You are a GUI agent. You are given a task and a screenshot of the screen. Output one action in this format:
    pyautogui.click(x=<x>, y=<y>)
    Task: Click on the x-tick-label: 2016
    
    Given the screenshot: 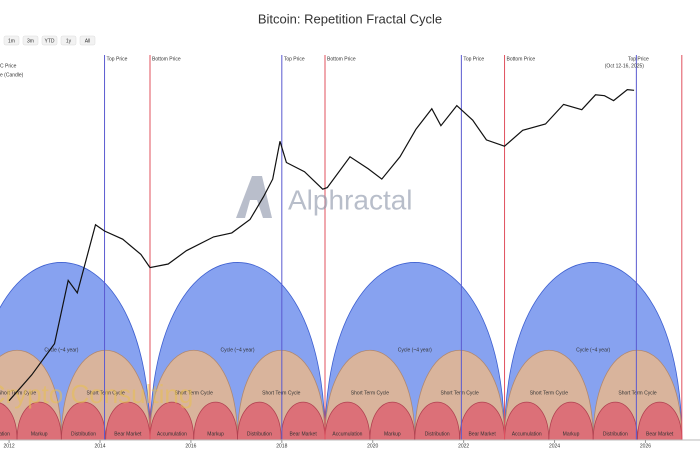 What is the action you would take?
    pyautogui.click(x=190, y=446)
    